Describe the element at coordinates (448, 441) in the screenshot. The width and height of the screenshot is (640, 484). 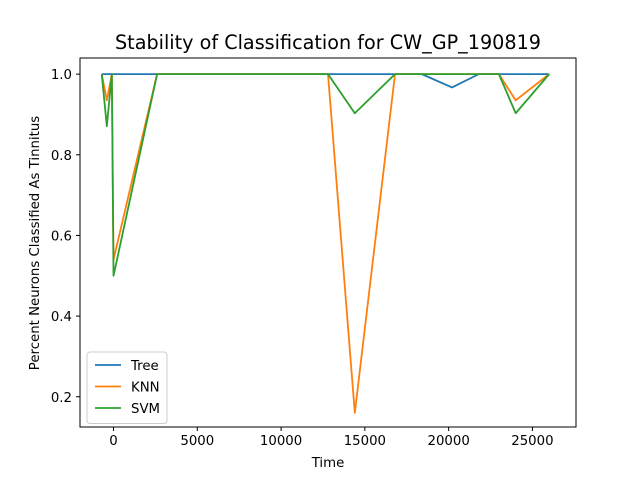
I see `x-tick-label: 20000` at that location.